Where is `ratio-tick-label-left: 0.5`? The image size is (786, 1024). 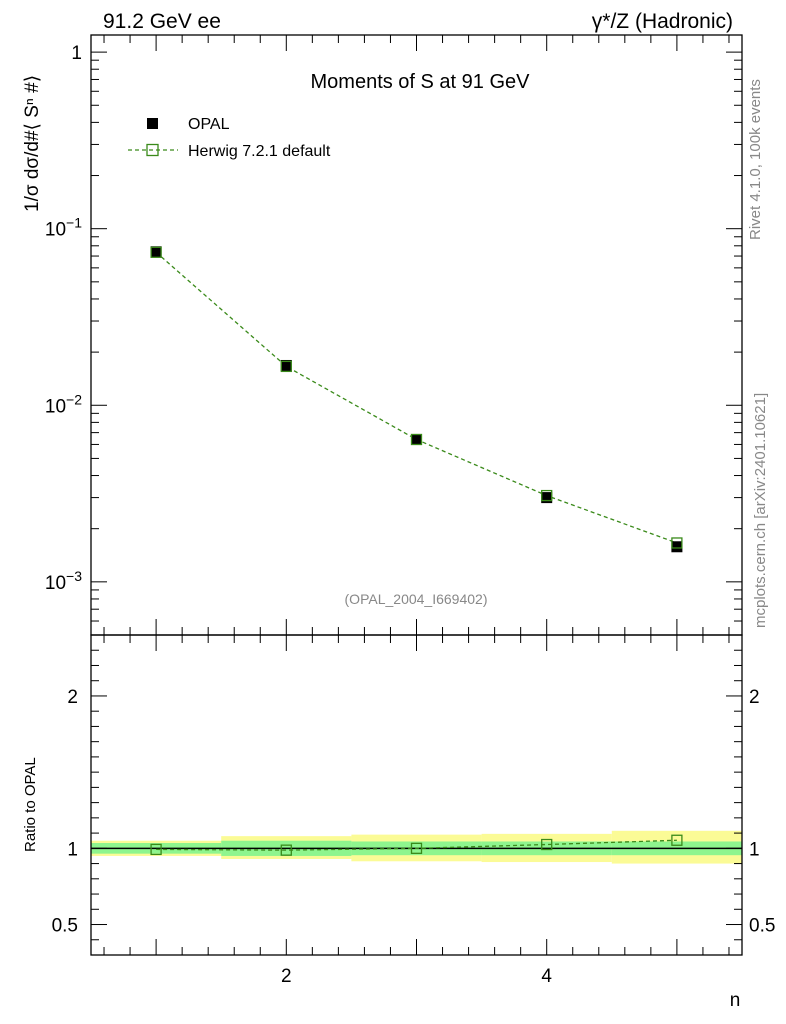 ratio-tick-label-left: 0.5 is located at coordinates (65, 926).